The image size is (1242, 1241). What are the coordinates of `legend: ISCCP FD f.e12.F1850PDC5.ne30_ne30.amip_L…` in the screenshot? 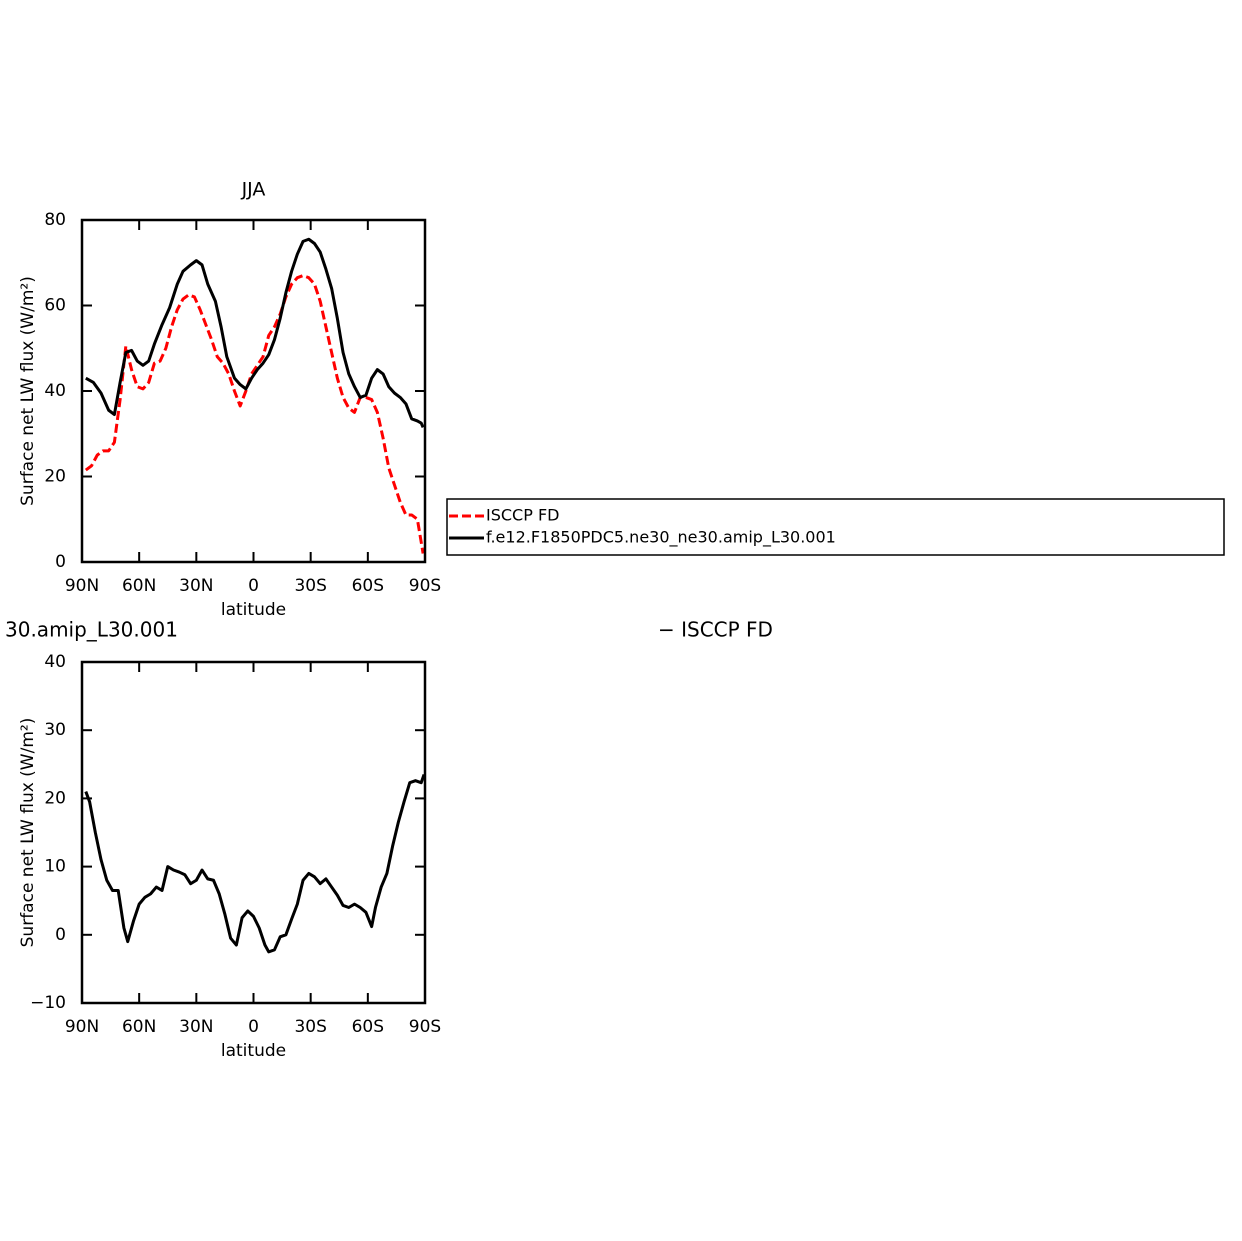 It's located at (835, 527).